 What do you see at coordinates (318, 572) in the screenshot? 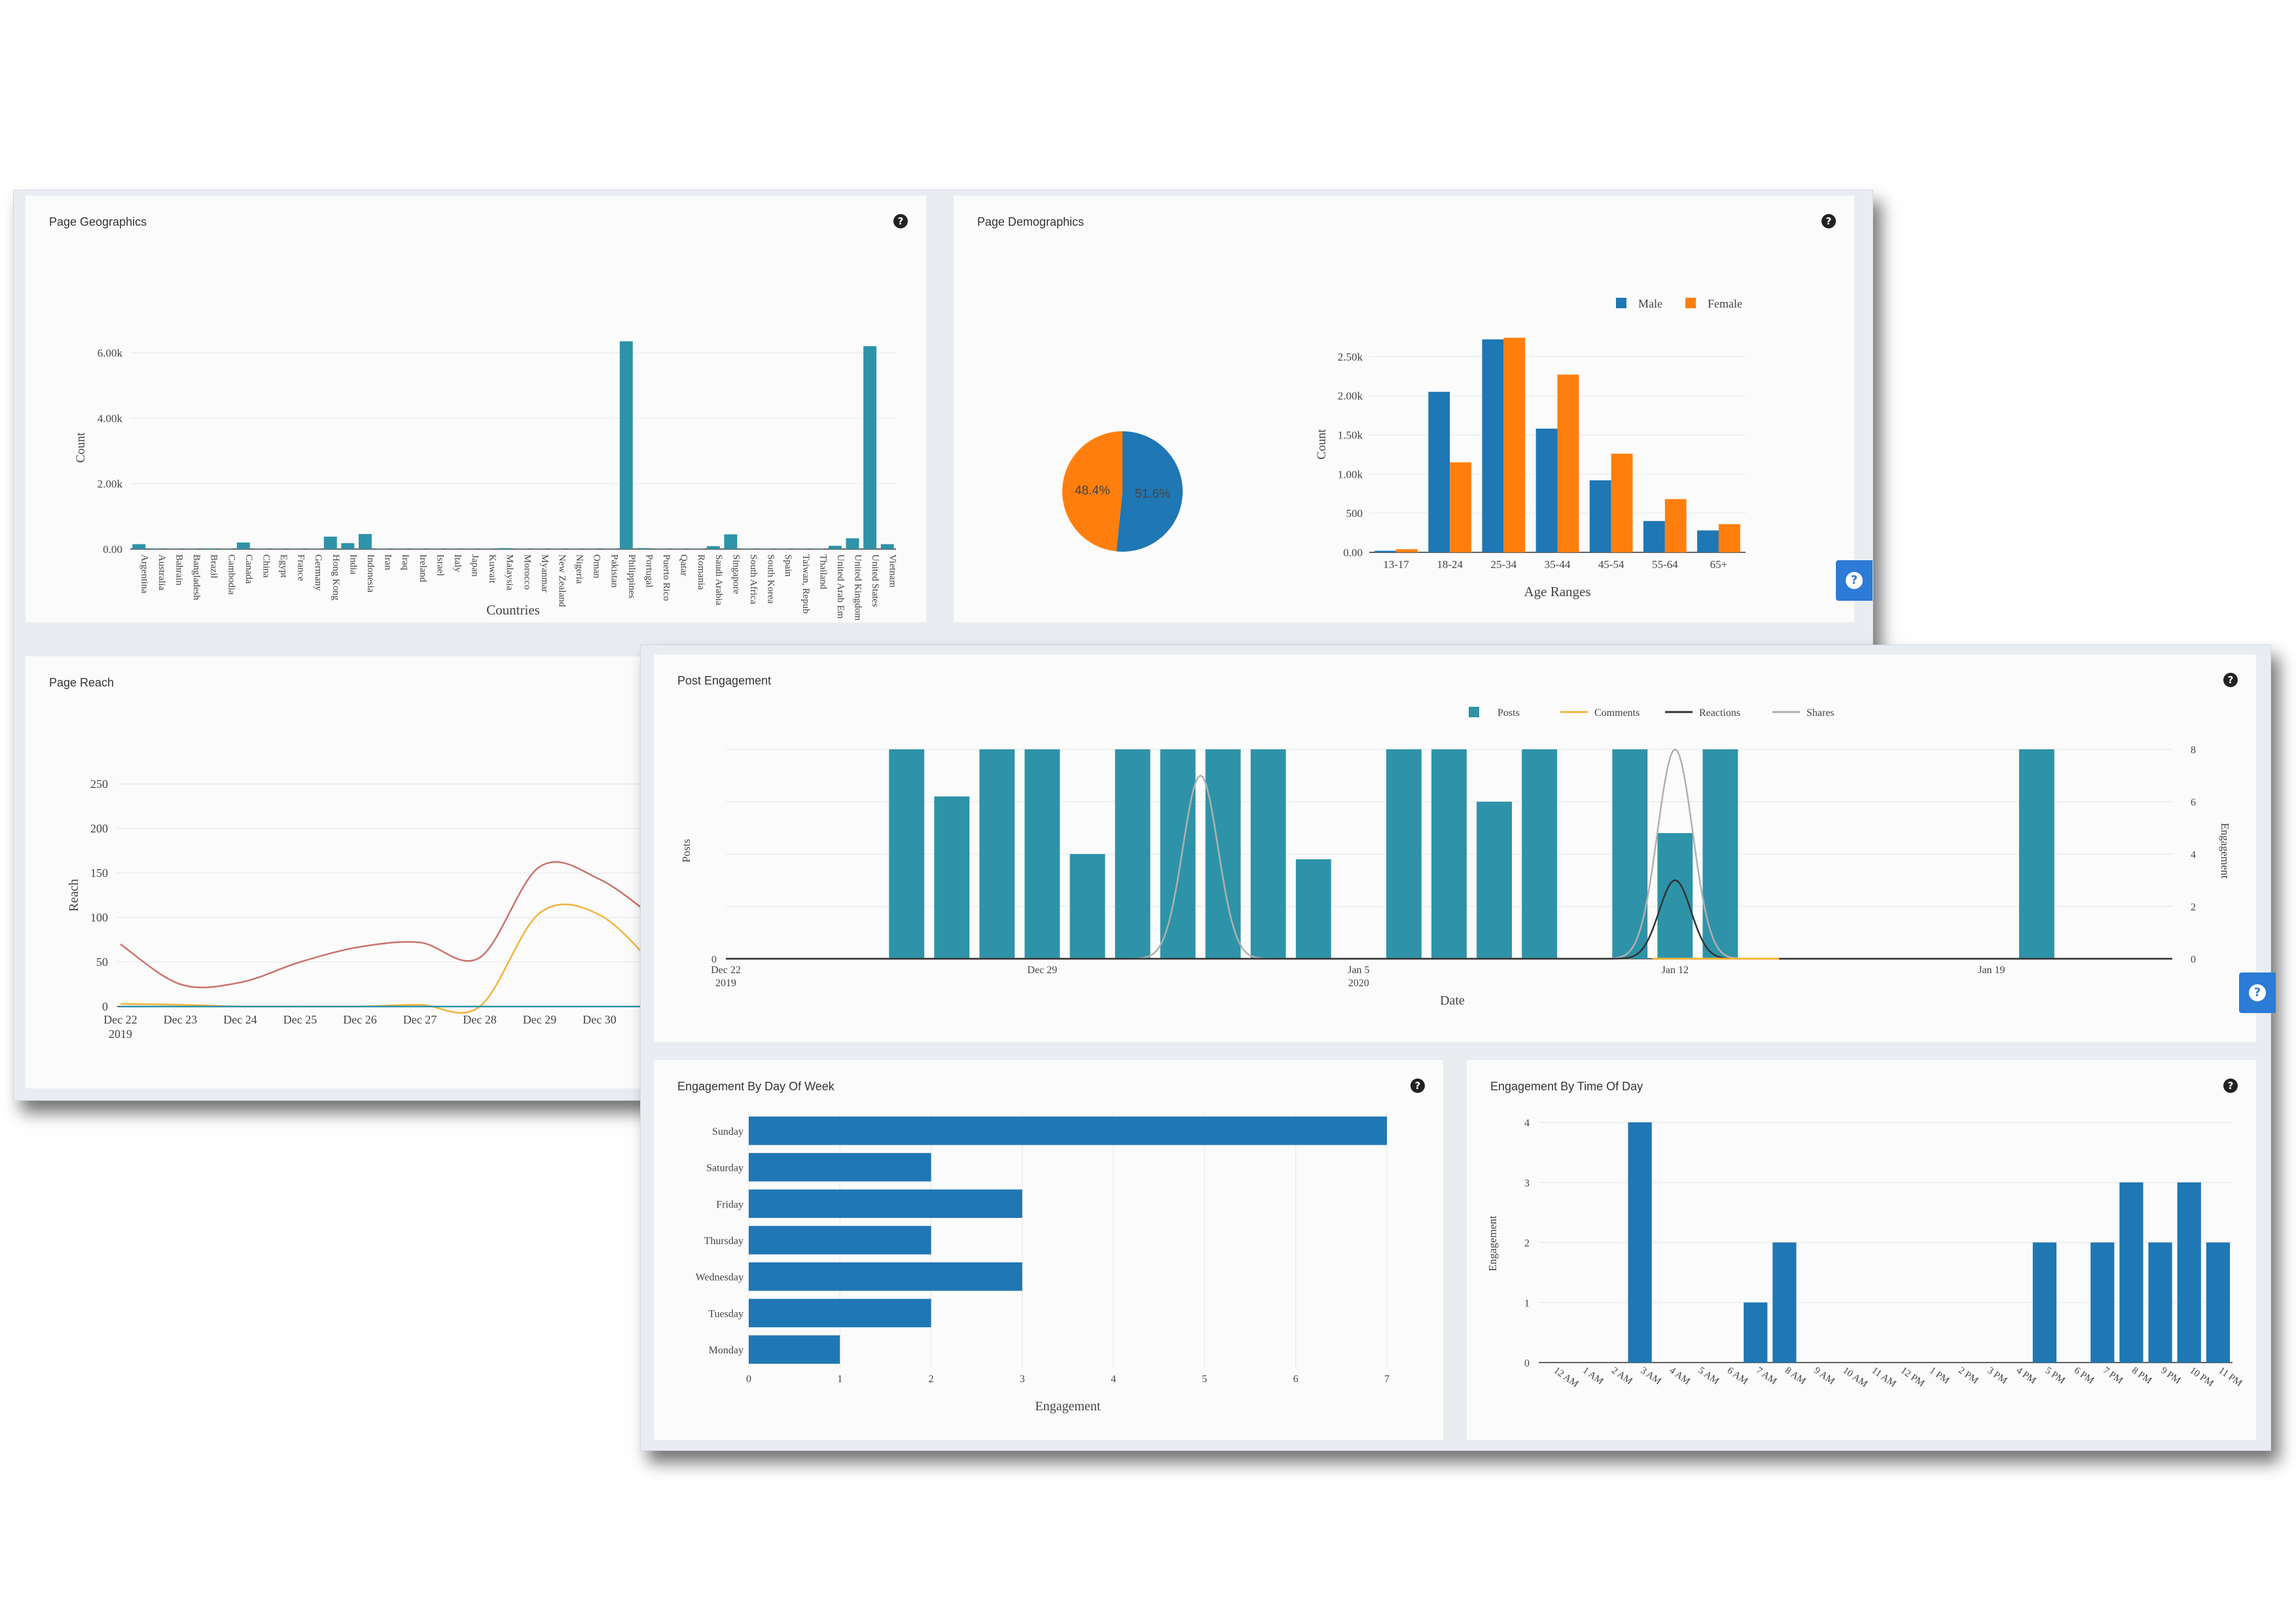
I see `x-tick-label: Germany` at bounding box center [318, 572].